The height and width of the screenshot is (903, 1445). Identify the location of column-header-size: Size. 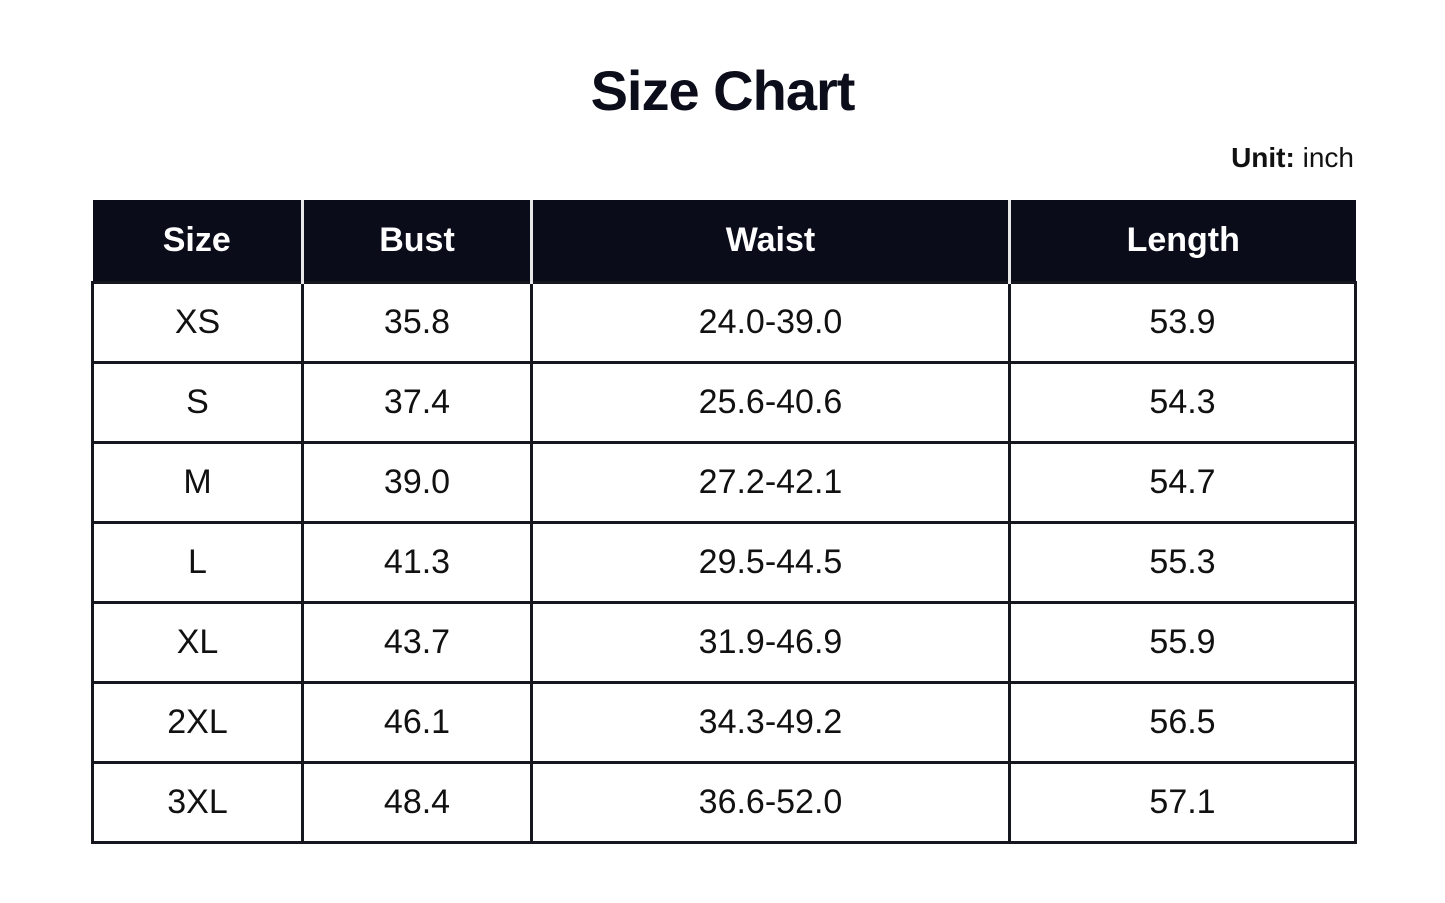
(197, 241).